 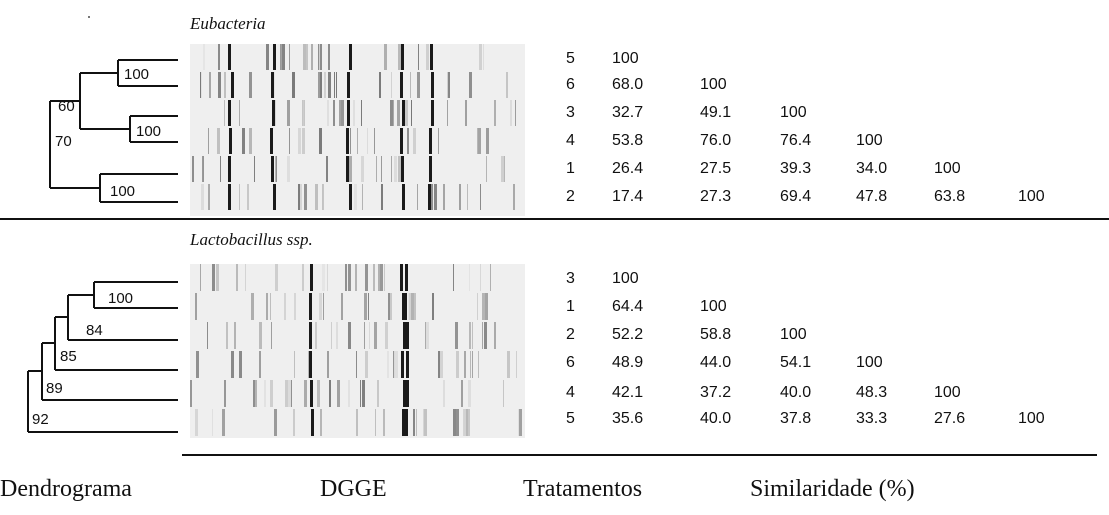 What do you see at coordinates (251, 239) in the screenshot?
I see `panel-title-lactobacillus: Lactobacillus ssp.` at bounding box center [251, 239].